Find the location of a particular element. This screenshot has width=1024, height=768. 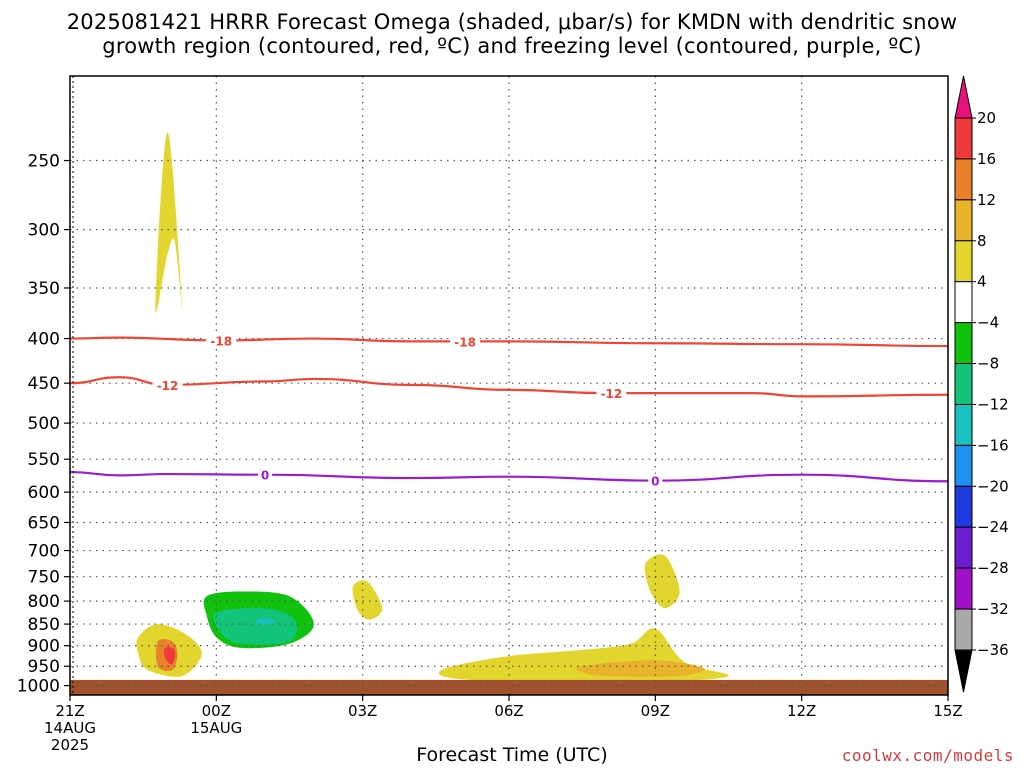

y-tick-label: 700 is located at coordinates (44, 552).